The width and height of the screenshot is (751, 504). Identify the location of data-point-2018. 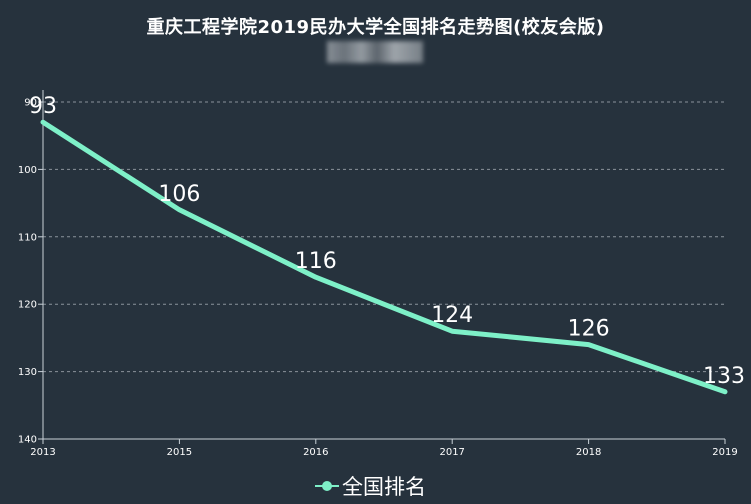
(588, 344).